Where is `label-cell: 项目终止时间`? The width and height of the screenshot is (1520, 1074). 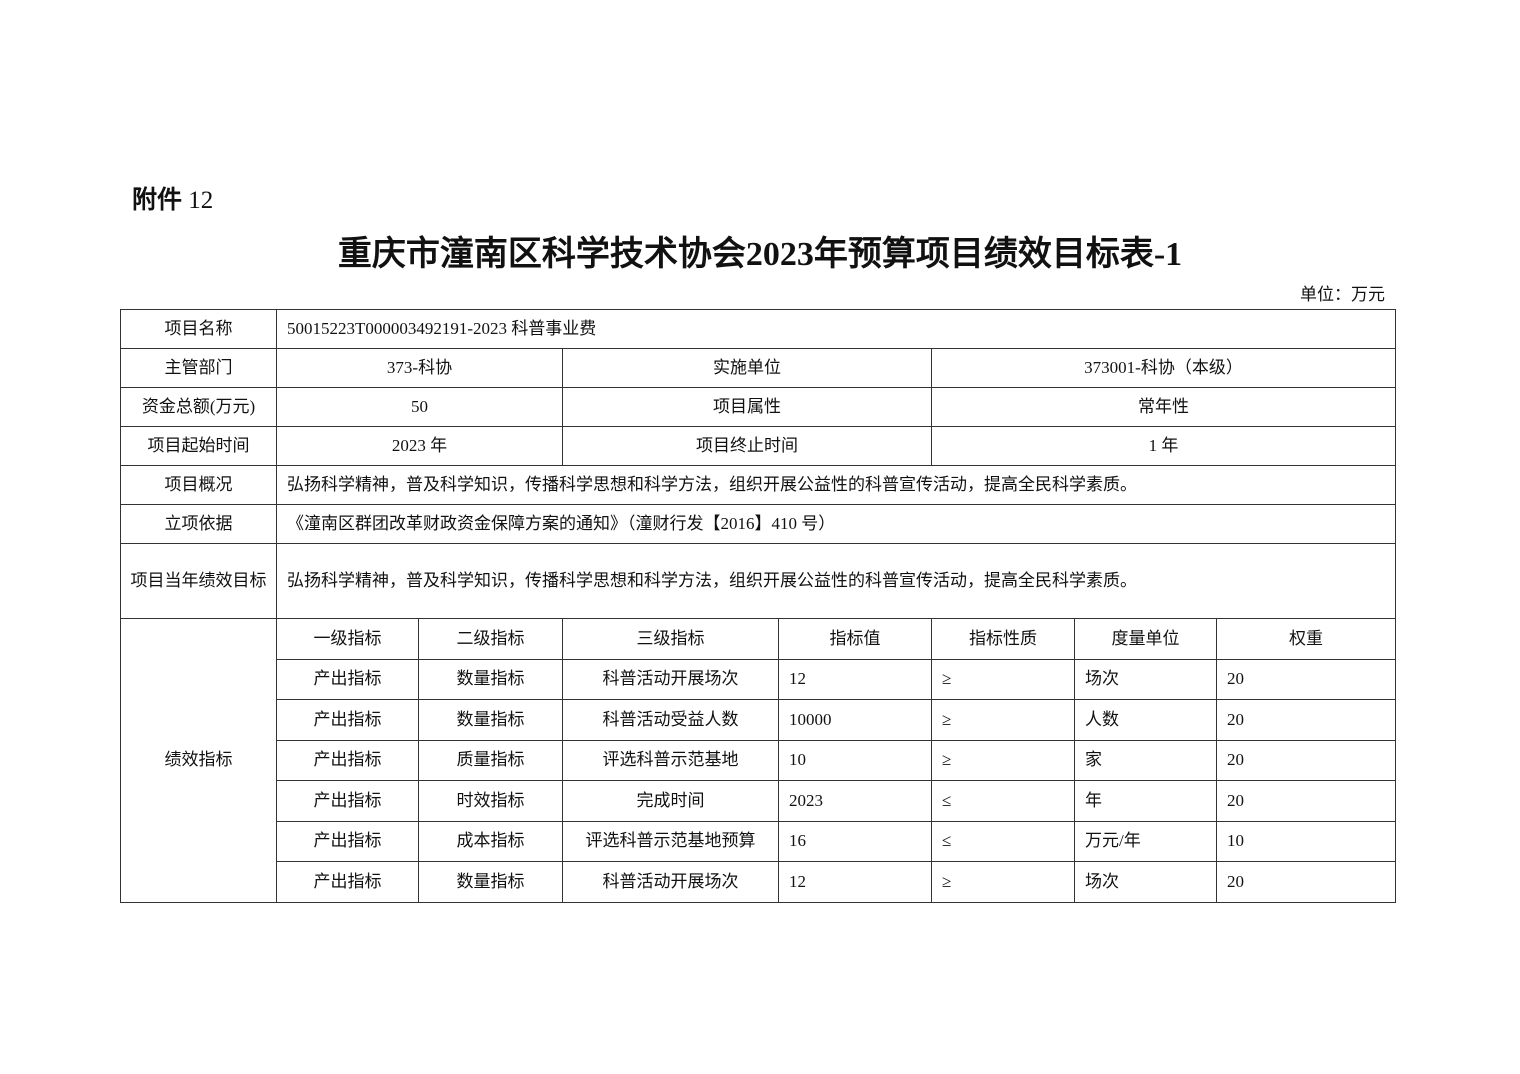
label-cell: 项目终止时间 is located at coordinates (747, 446).